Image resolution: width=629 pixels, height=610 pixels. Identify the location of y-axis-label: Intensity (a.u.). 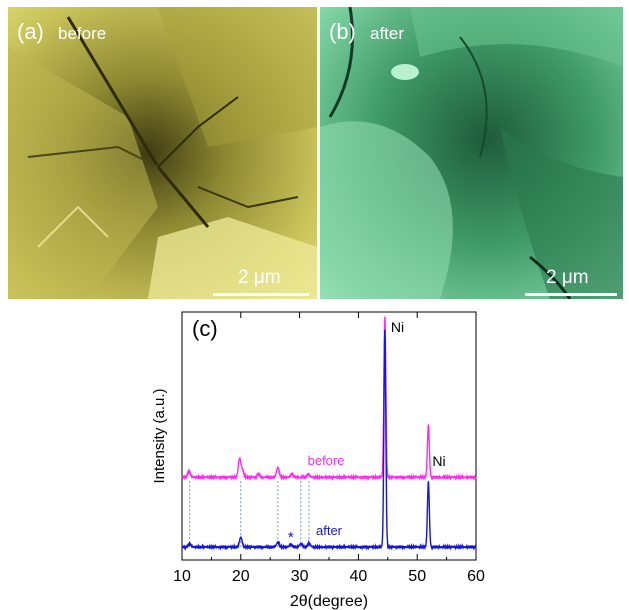
(159, 435).